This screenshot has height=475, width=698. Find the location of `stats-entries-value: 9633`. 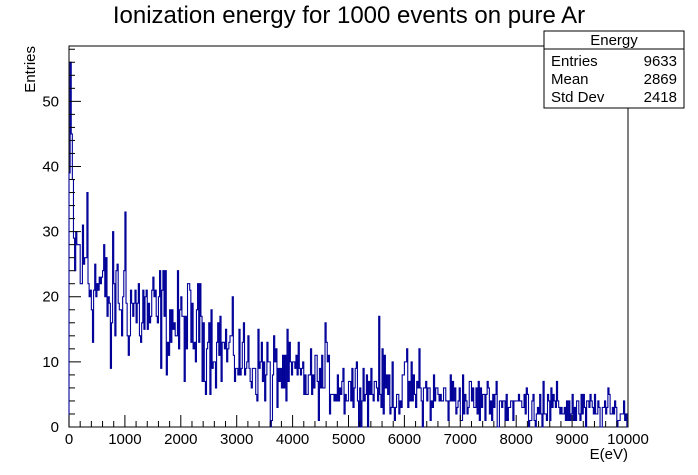

stats-entries-value: 9633 is located at coordinates (660, 61).